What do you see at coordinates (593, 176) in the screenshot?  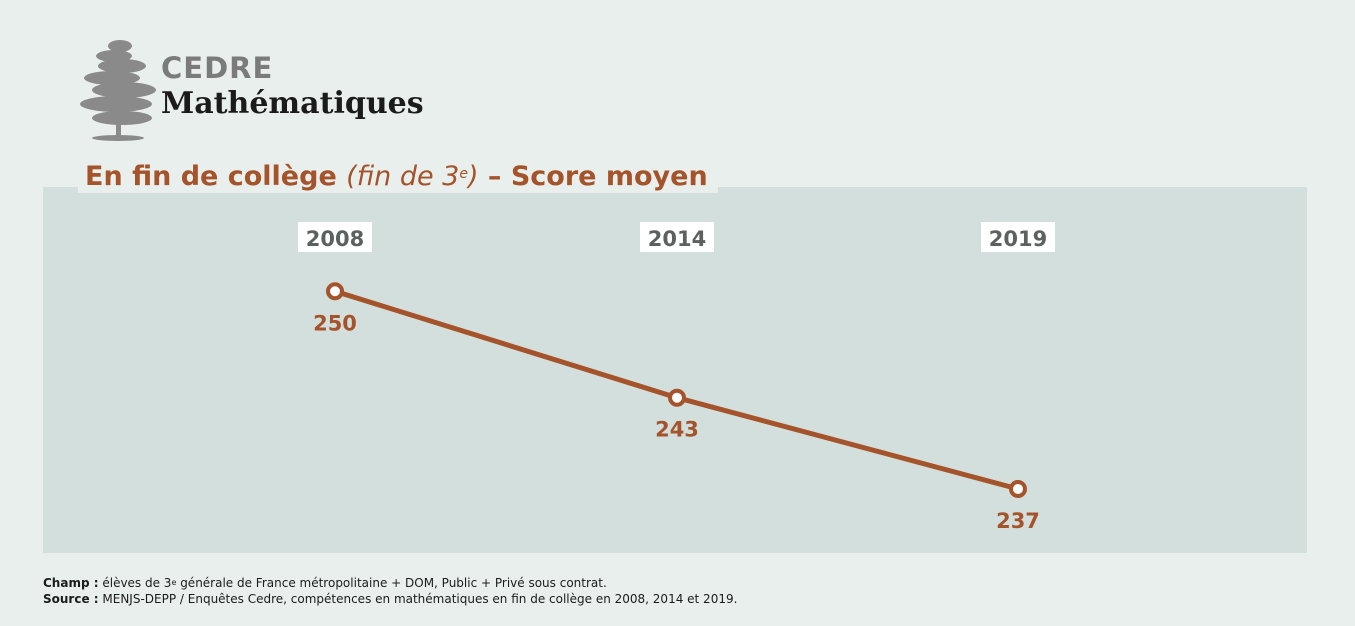 I see `title-part4: – Score moyen` at bounding box center [593, 176].